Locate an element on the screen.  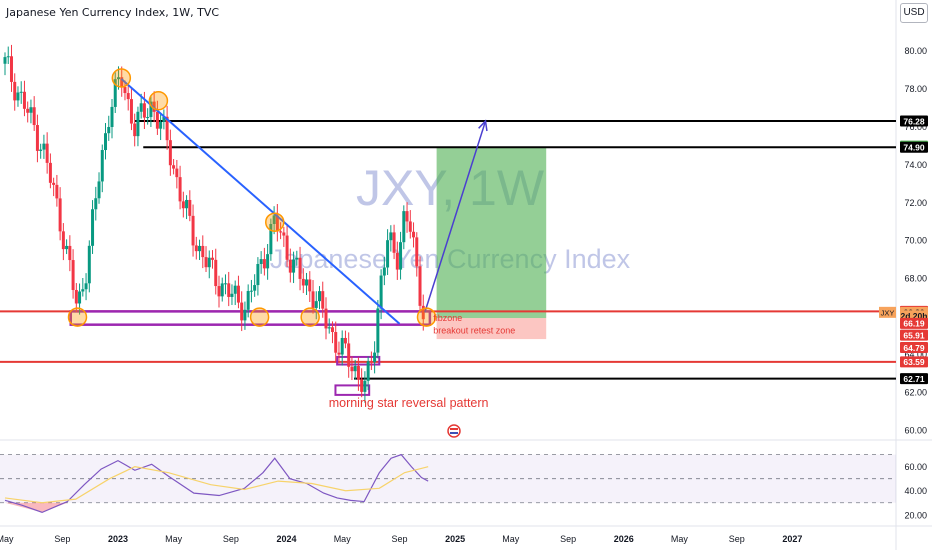
price-tick-label: 80.00 is located at coordinates (915, 51).